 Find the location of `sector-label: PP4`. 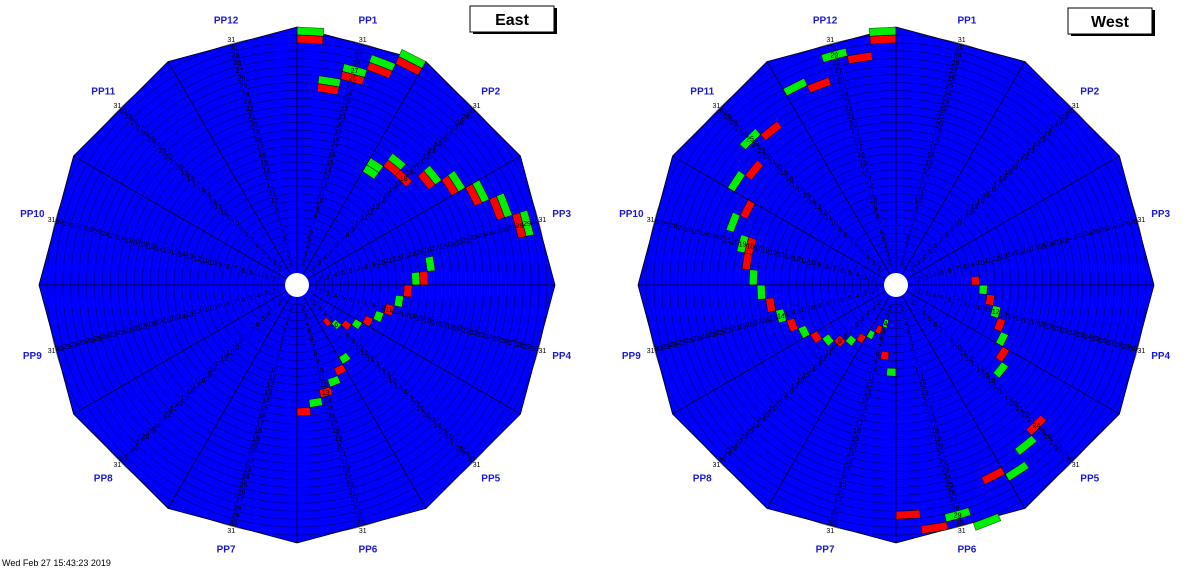

sector-label: PP4 is located at coordinates (1160, 356).